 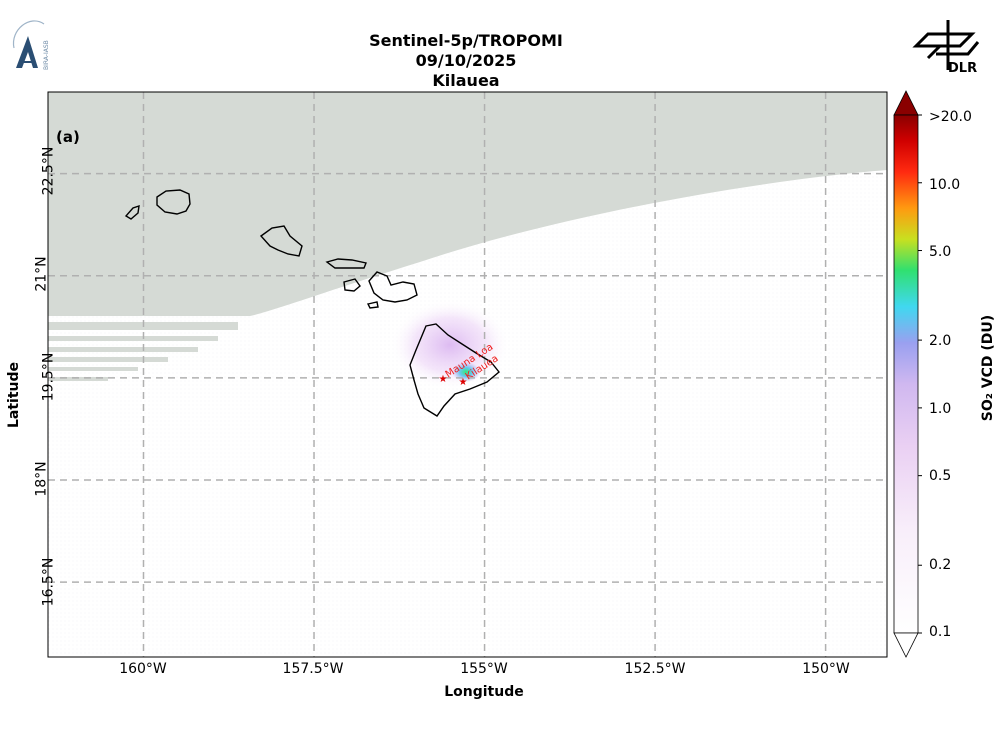 What do you see at coordinates (48, 582) in the screenshot?
I see `y-tick-label: 16.5°N` at bounding box center [48, 582].